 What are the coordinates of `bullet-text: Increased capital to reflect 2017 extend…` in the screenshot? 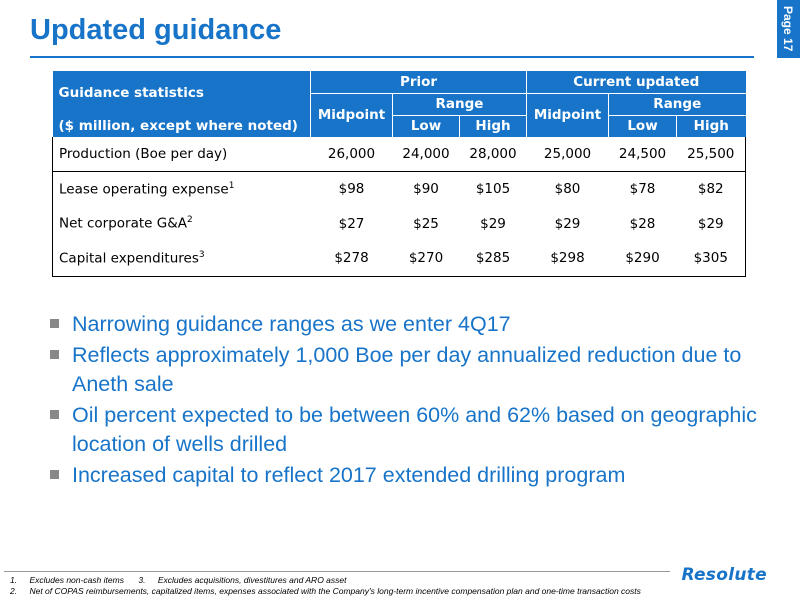 It's located at (349, 475).